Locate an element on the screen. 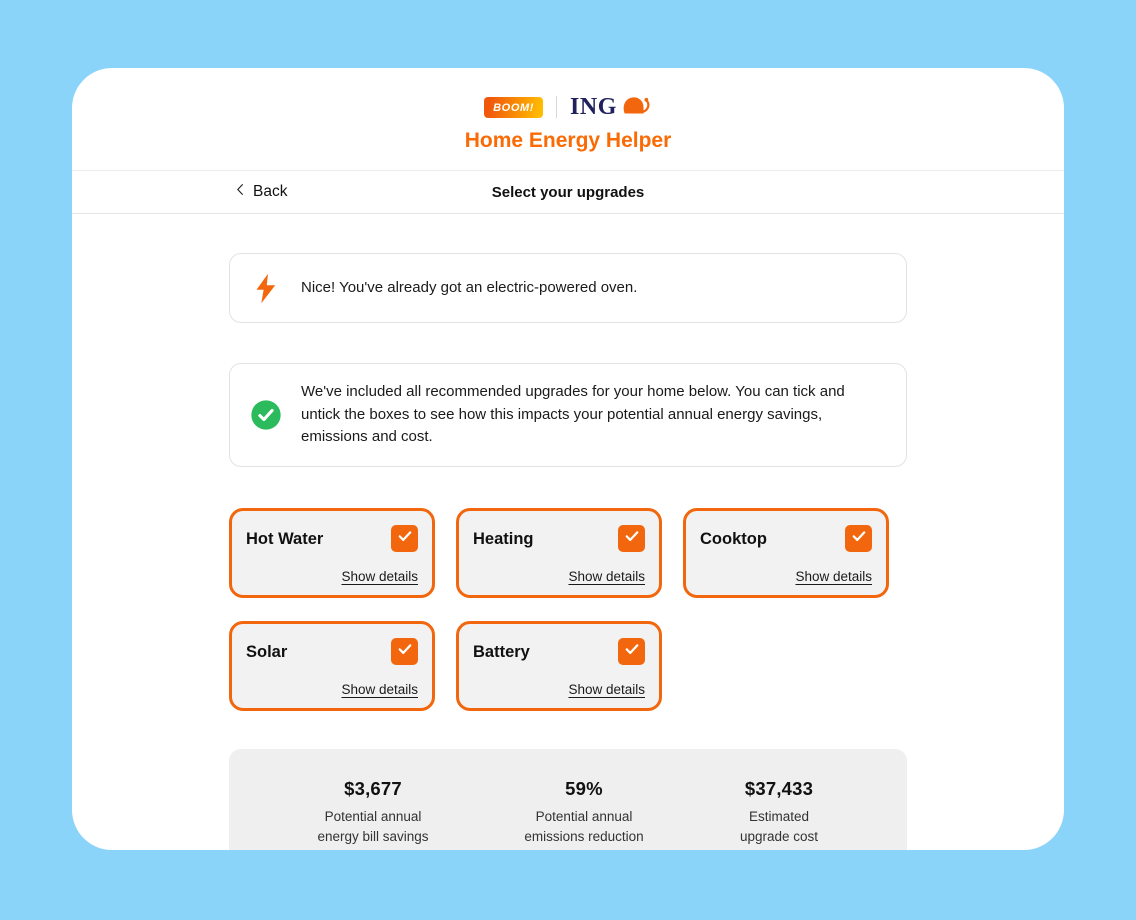 The width and height of the screenshot is (1136, 920). stat-label: Potential annual emissions reduction is located at coordinates (584, 826).